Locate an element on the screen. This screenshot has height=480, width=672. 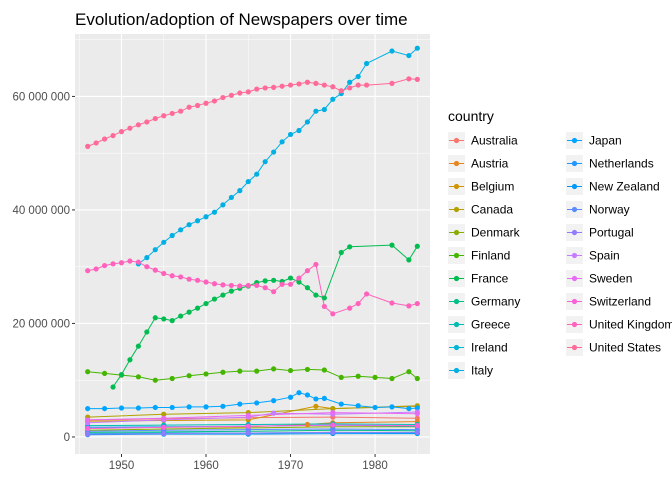
x-tick-label: 1960 is located at coordinates (206, 466).